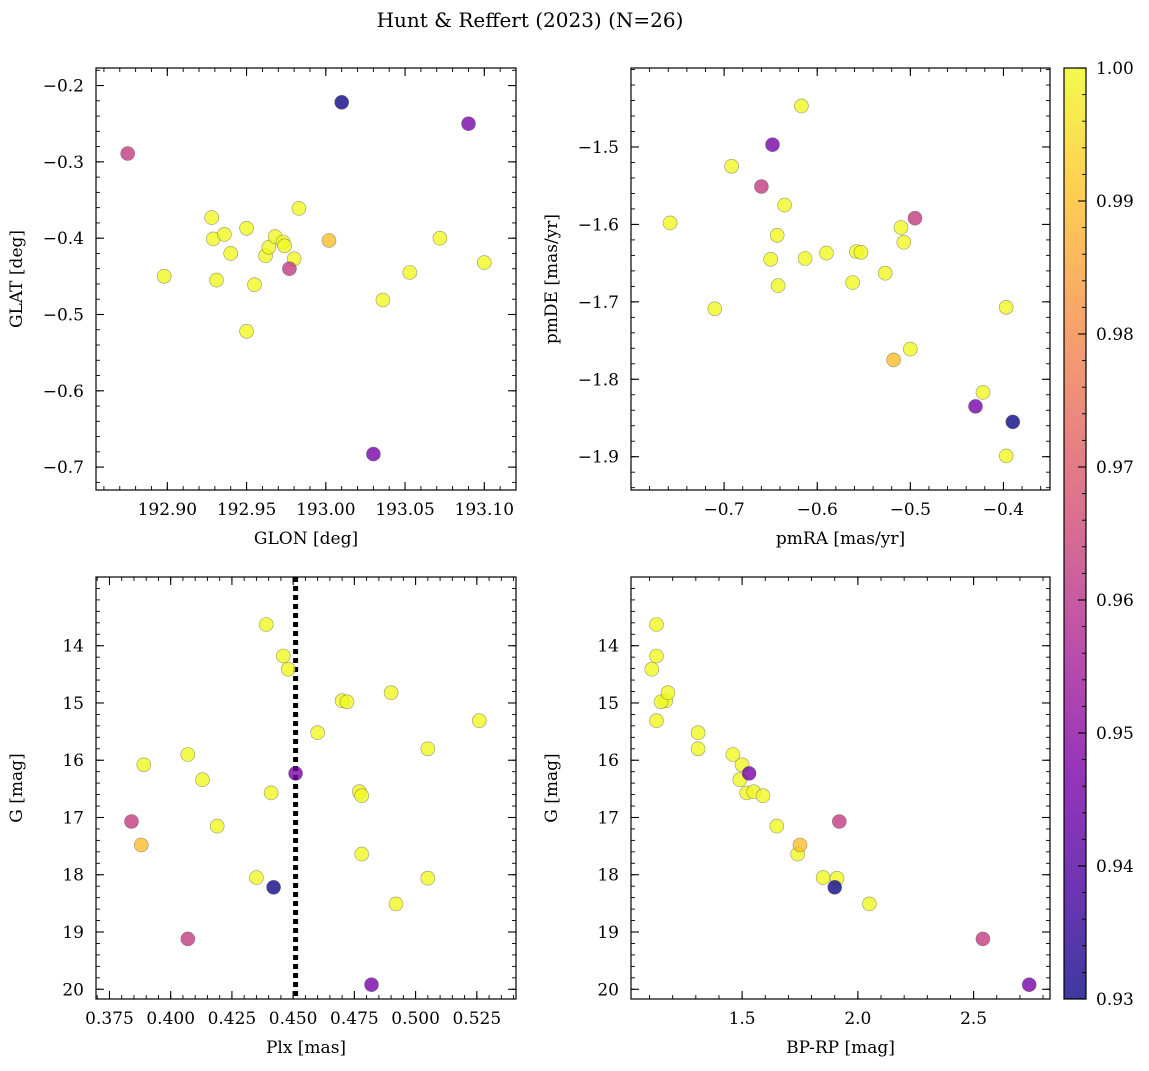  I want to click on x-axis-label: GLON [deg], so click(306, 539).